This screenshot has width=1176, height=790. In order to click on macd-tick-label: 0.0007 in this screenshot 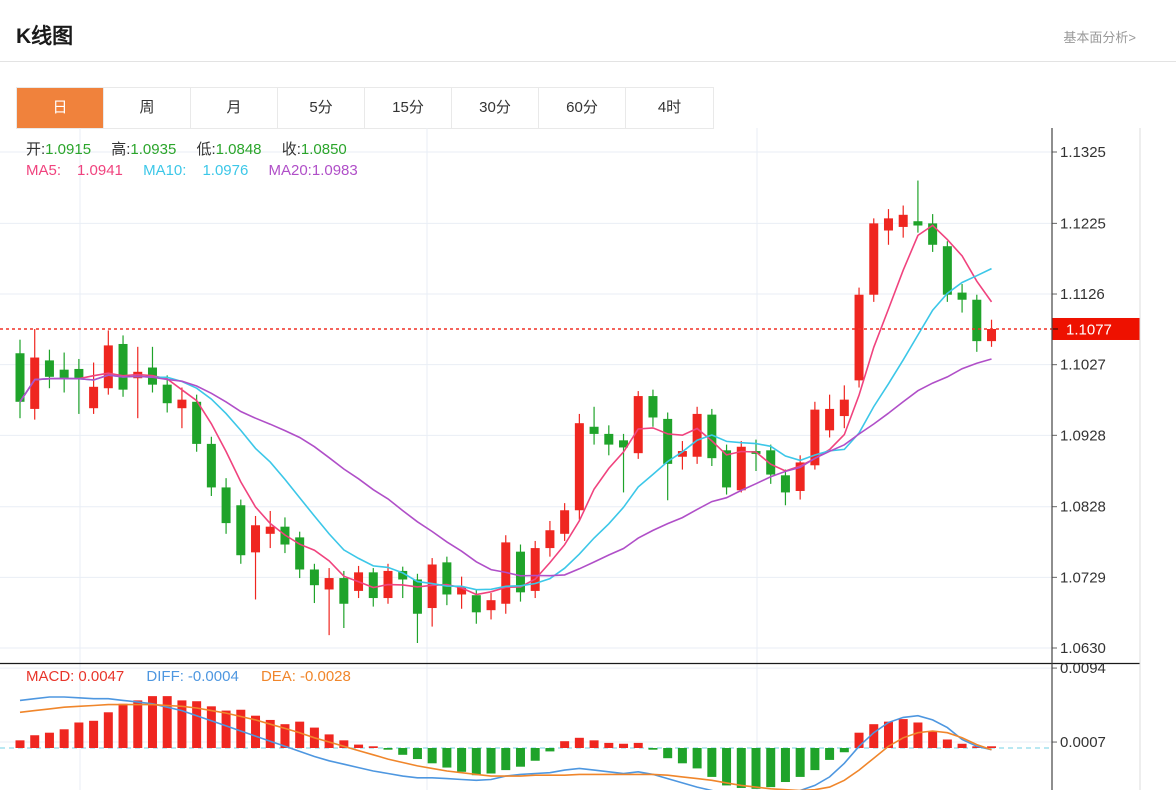, I will do `click(1083, 742)`.